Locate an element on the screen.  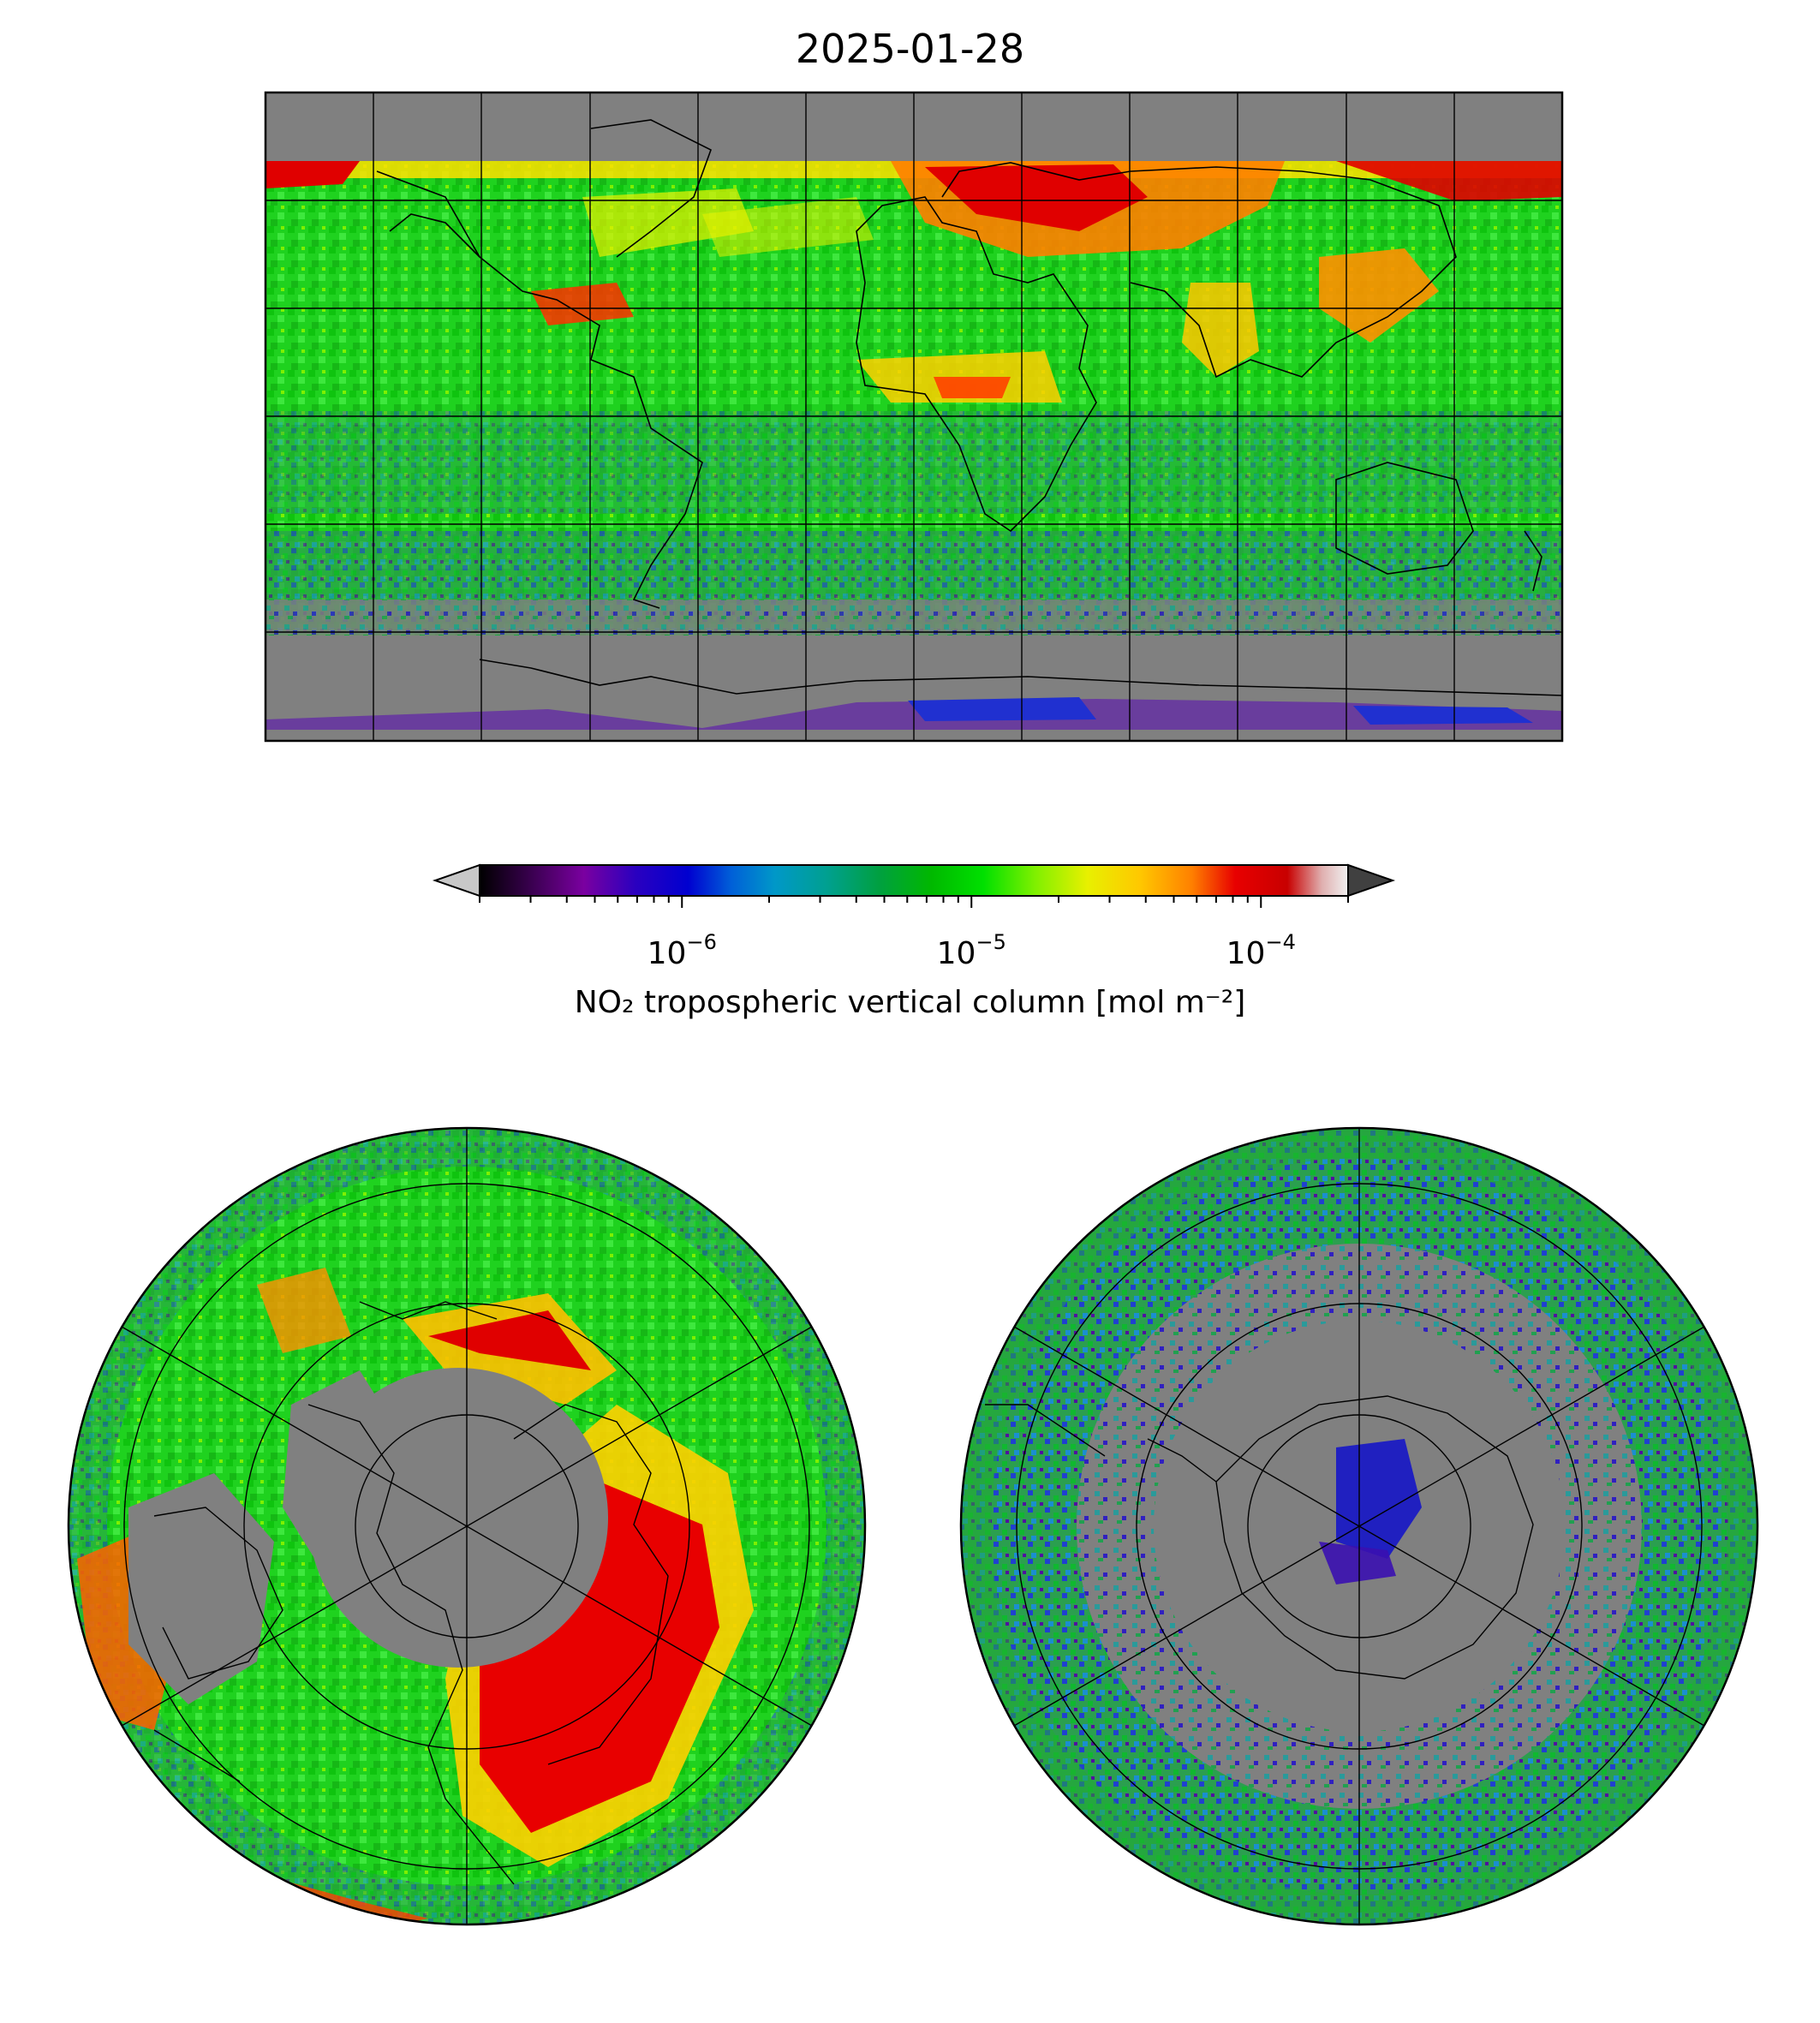
map-title: 2025-01-28 is located at coordinates (910, 49).